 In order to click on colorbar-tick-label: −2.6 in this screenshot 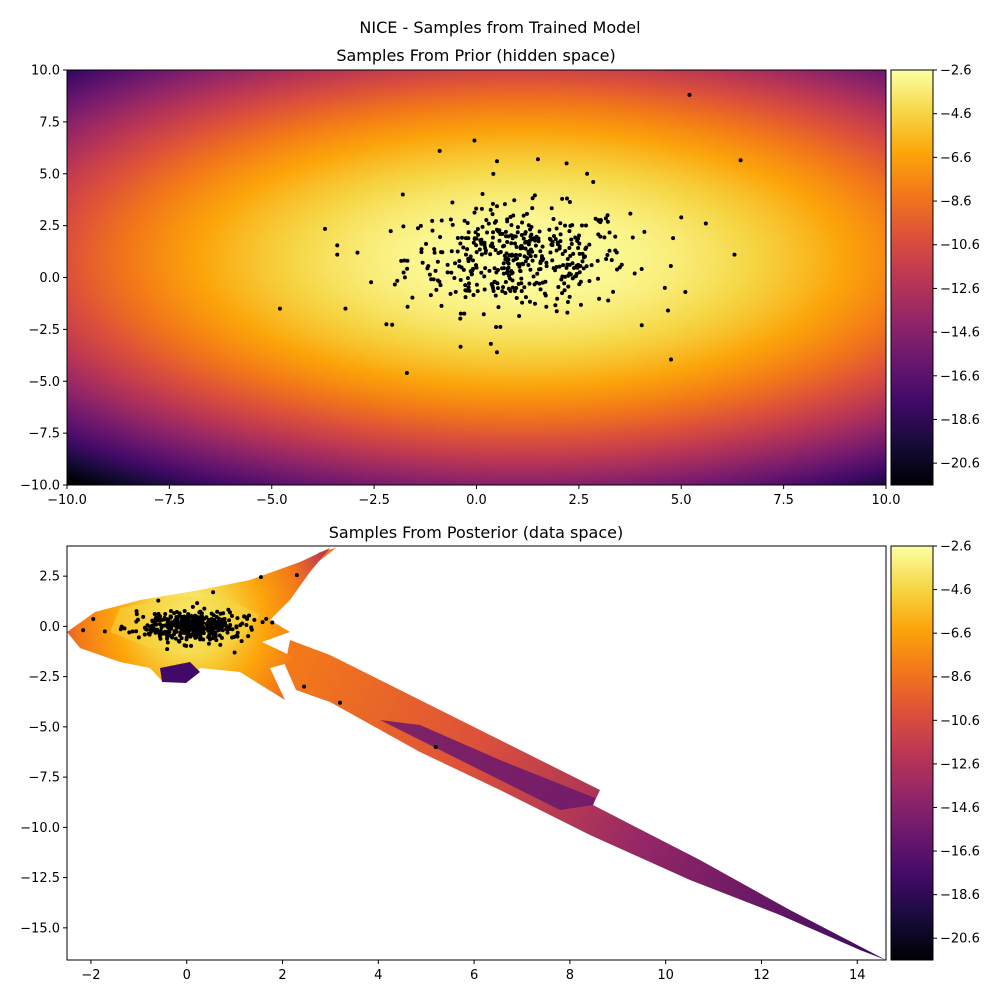, I will do `click(956, 547)`.